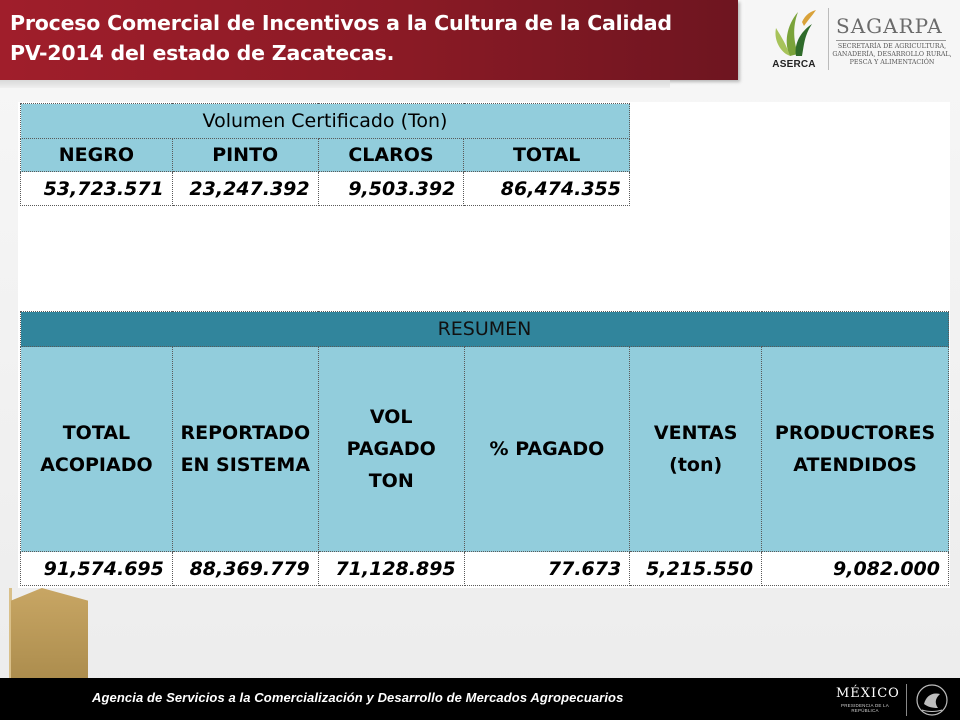  What do you see at coordinates (245, 568) in the screenshot?
I see `table-cell: 88,369.779` at bounding box center [245, 568].